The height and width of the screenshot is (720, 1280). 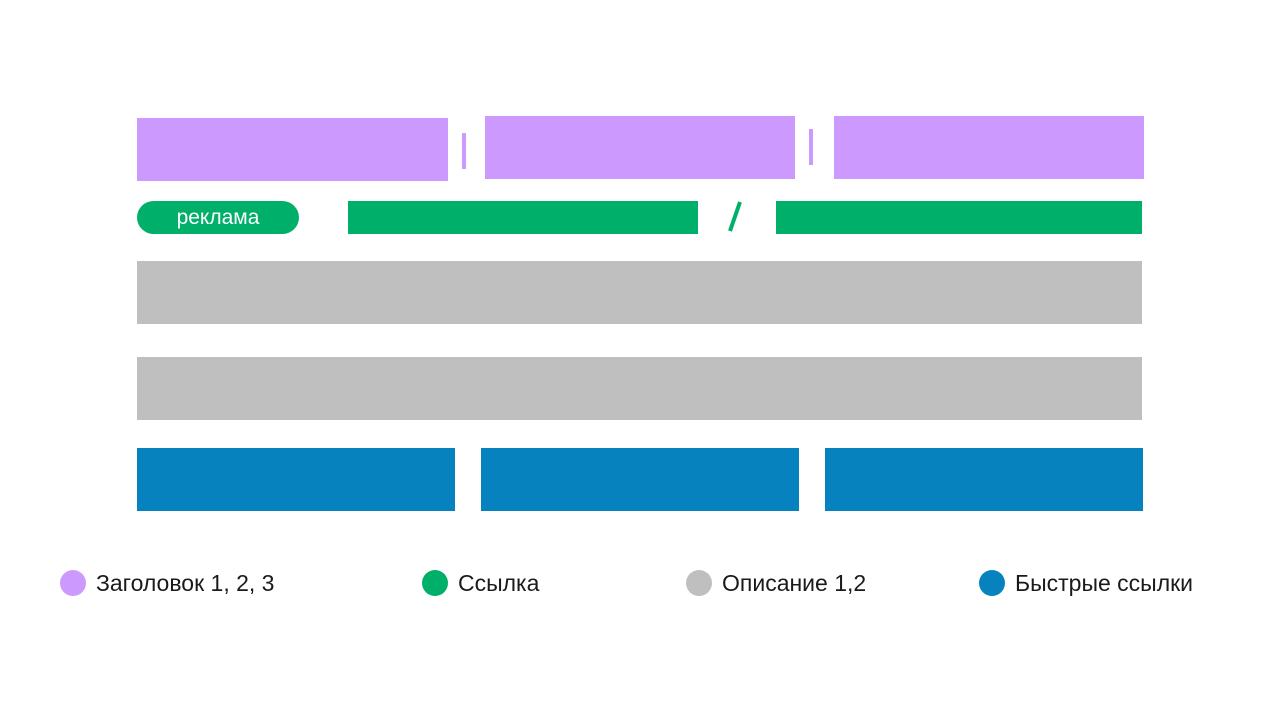 What do you see at coordinates (218, 217) in the screenshot?
I see `ad-badge: реклама` at bounding box center [218, 217].